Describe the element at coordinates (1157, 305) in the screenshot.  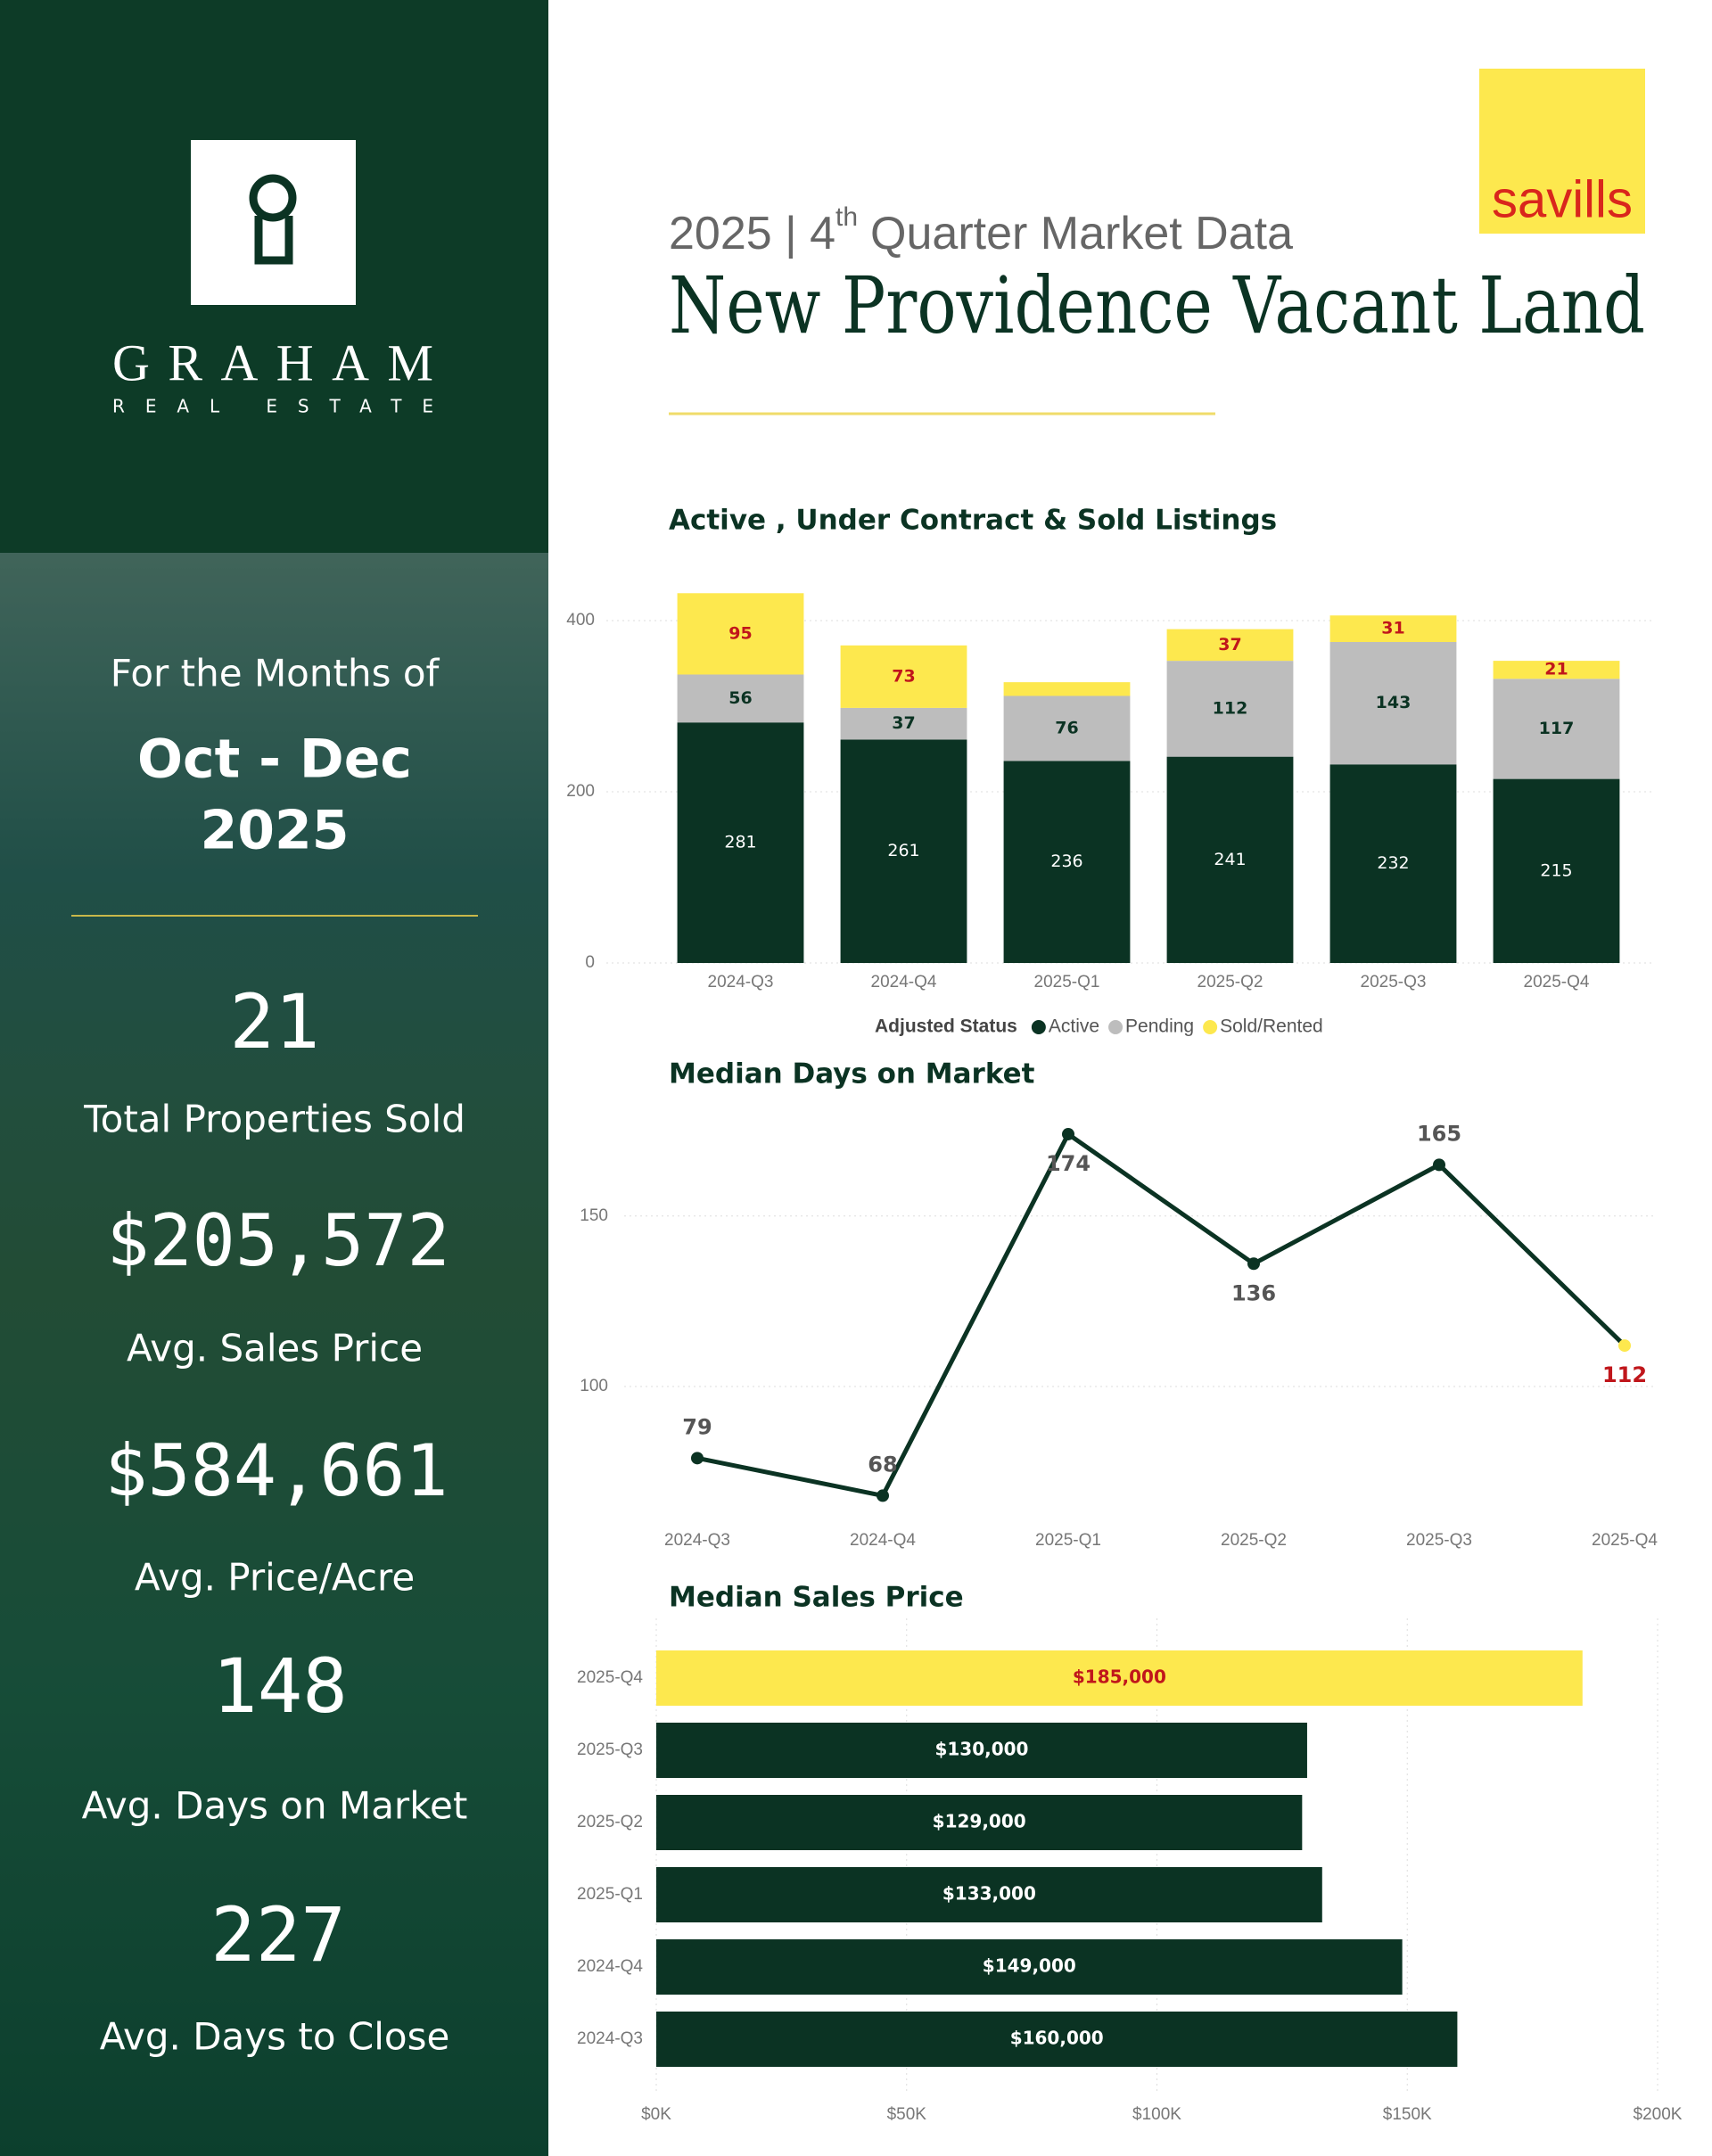
I see `page-title: New Providence Vacant Land` at that location.